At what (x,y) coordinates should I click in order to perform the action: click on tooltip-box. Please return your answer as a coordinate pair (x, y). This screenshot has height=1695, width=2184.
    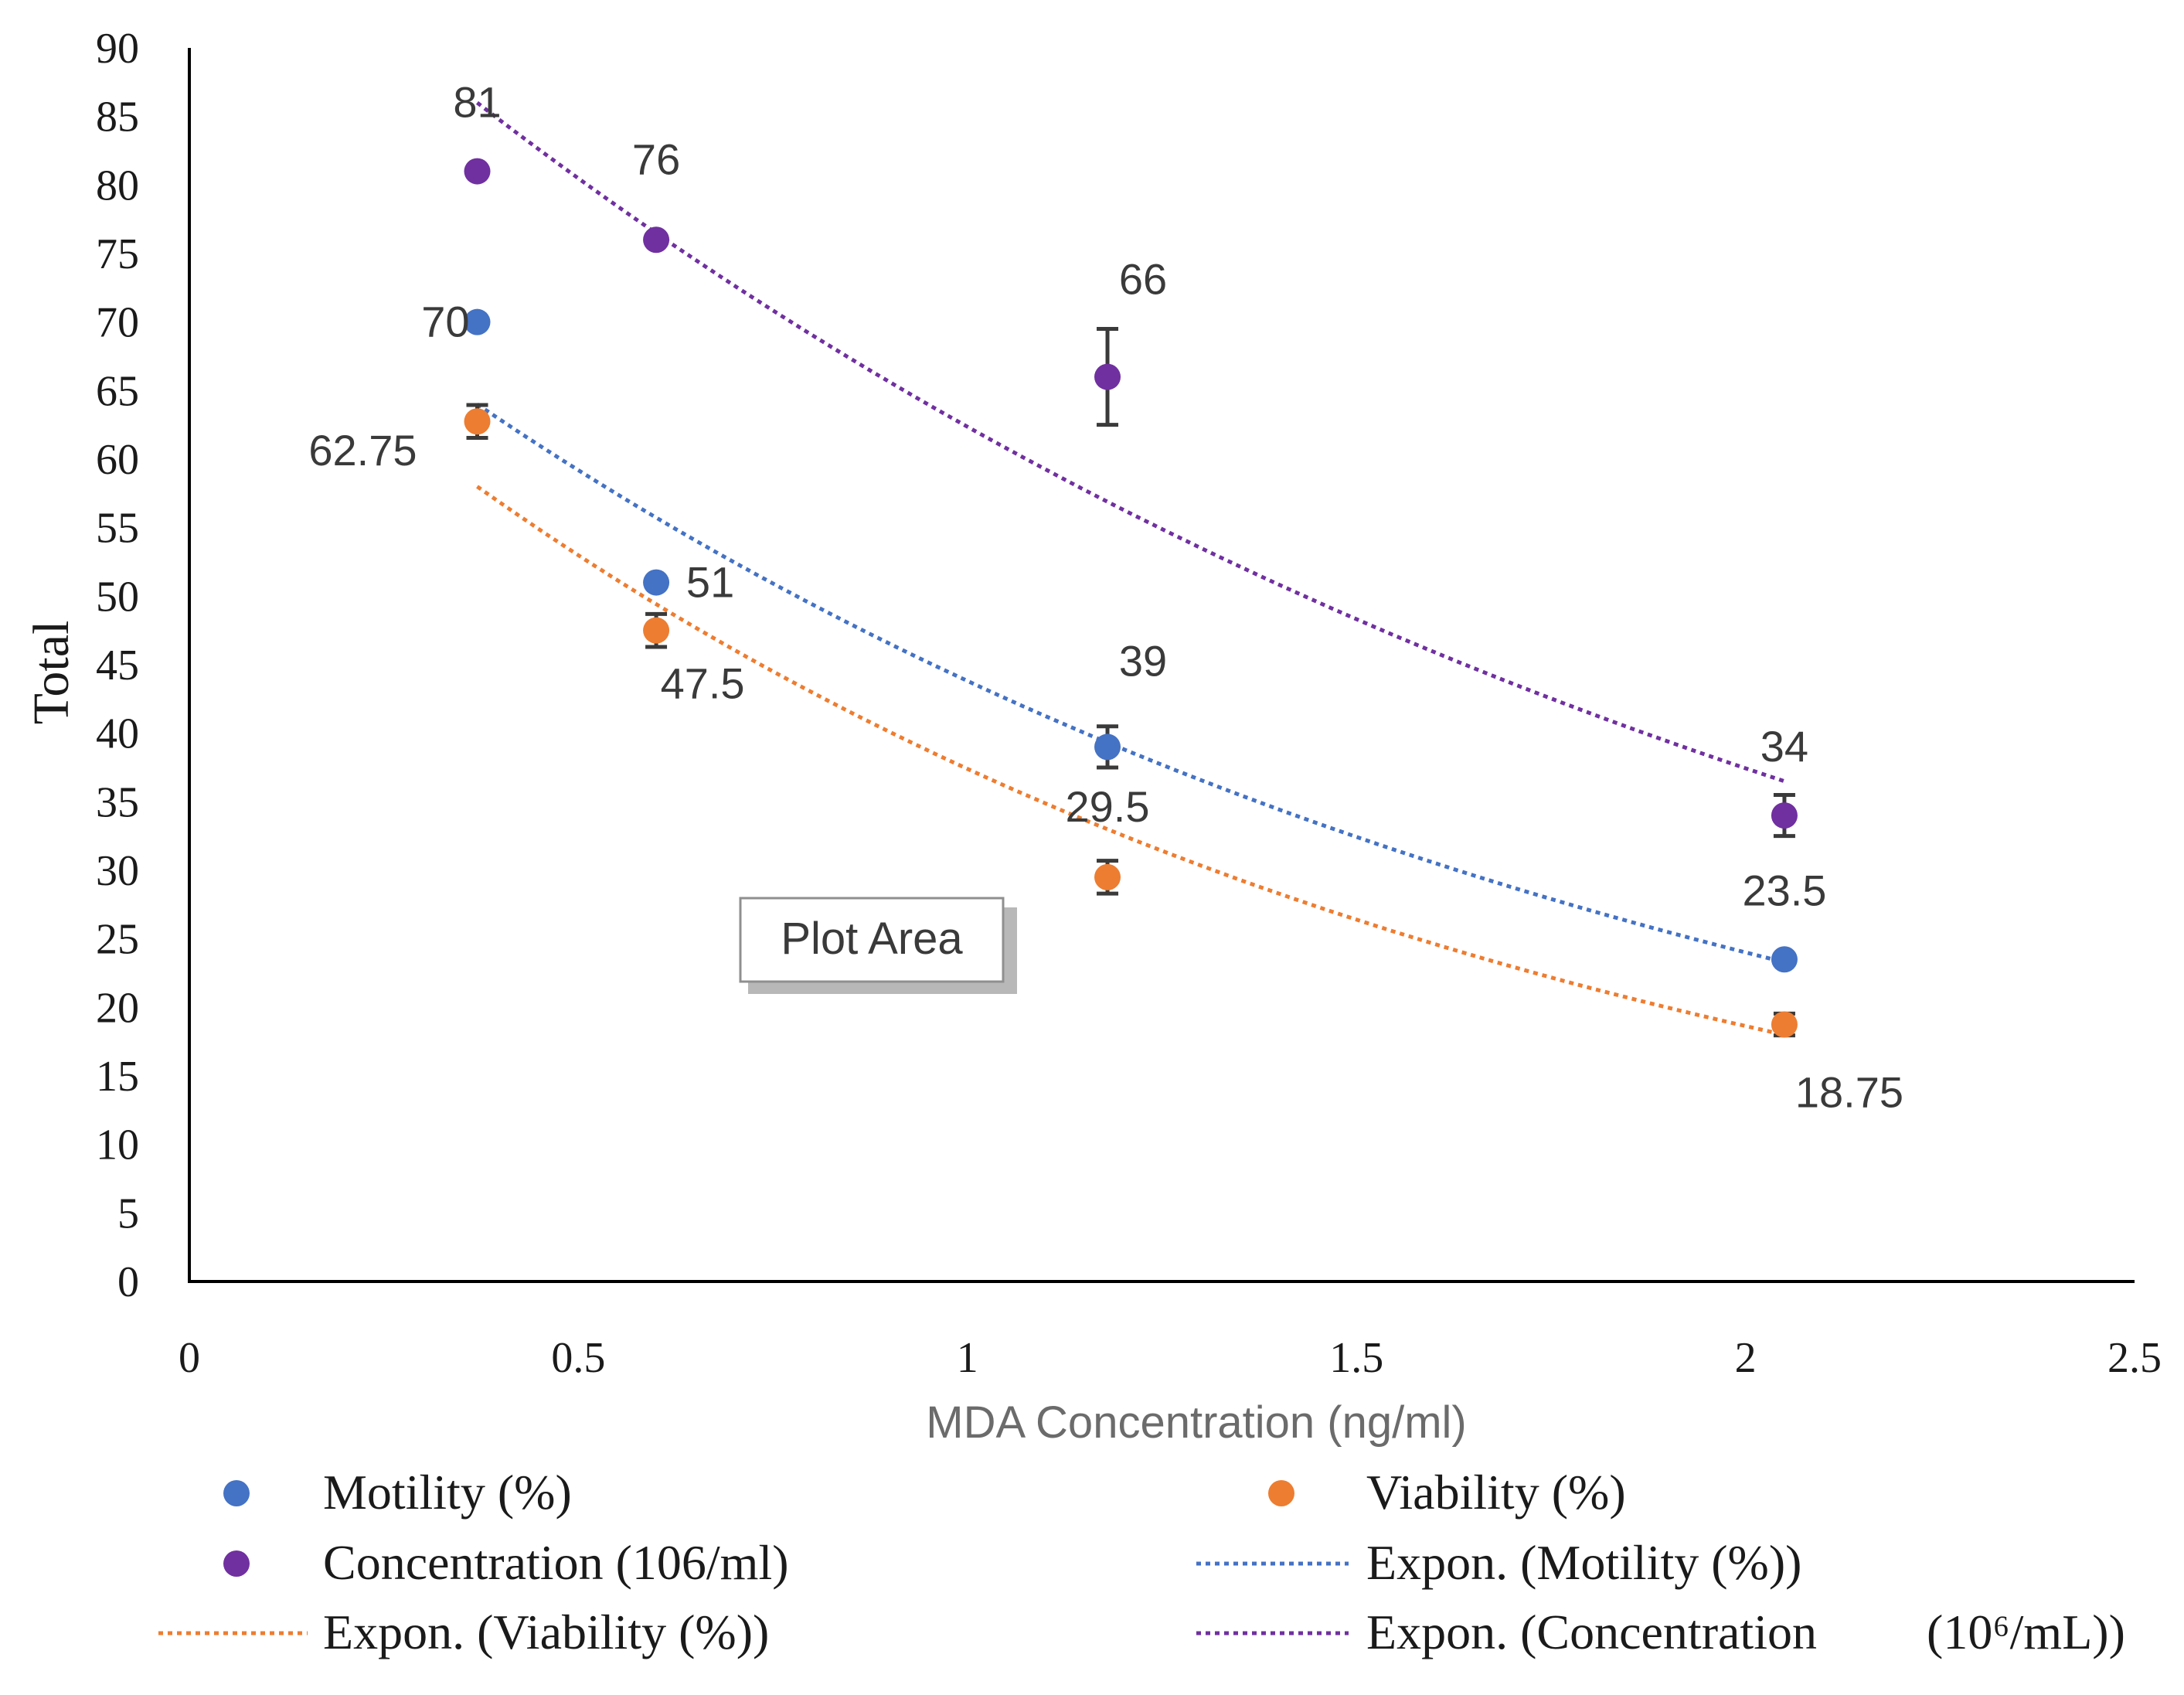
    Looking at the image, I should click on (872, 940).